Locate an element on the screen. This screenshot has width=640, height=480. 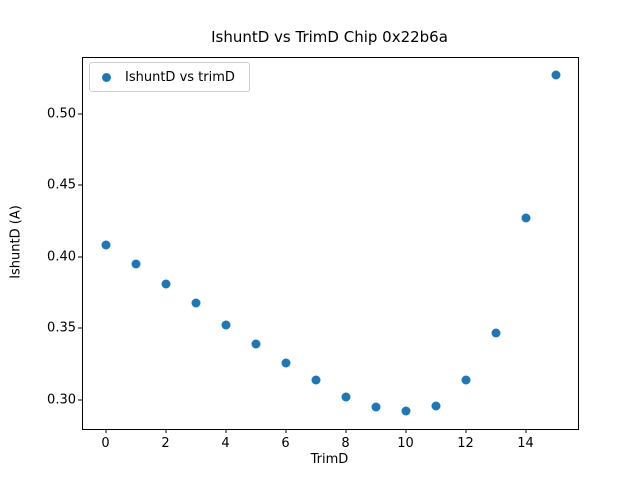
x-tick-label: 8 is located at coordinates (345, 443).